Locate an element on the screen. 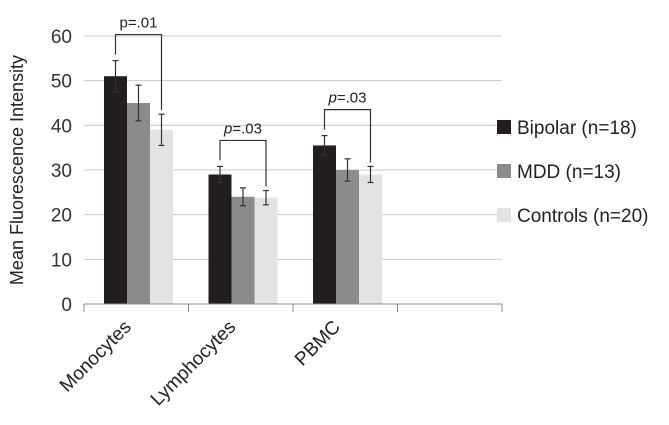 Image resolution: width=669 pixels, height=425 pixels. y-tick-label: 30 is located at coordinates (61, 171).